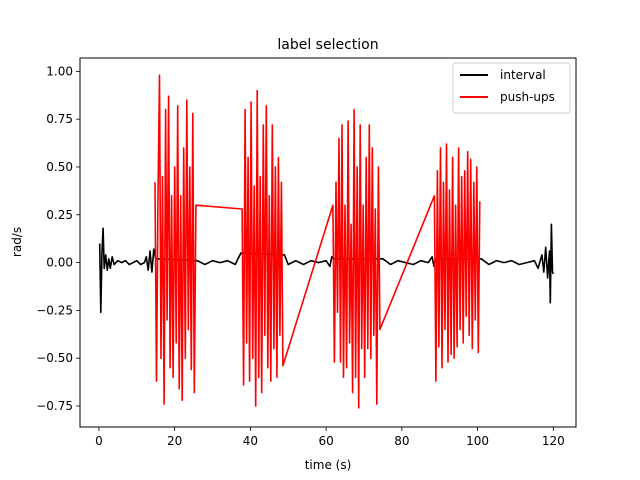 Image resolution: width=640 pixels, height=480 pixels. Describe the element at coordinates (328, 465) in the screenshot. I see `x-axis-label: time (s)` at that location.